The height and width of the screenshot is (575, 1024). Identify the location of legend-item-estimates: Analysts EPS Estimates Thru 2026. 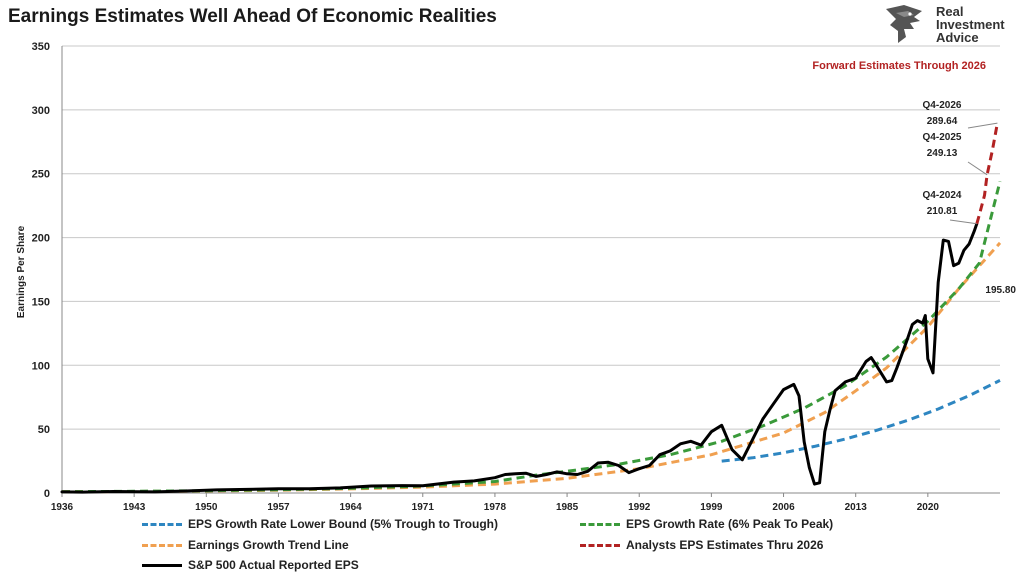
(701, 545).